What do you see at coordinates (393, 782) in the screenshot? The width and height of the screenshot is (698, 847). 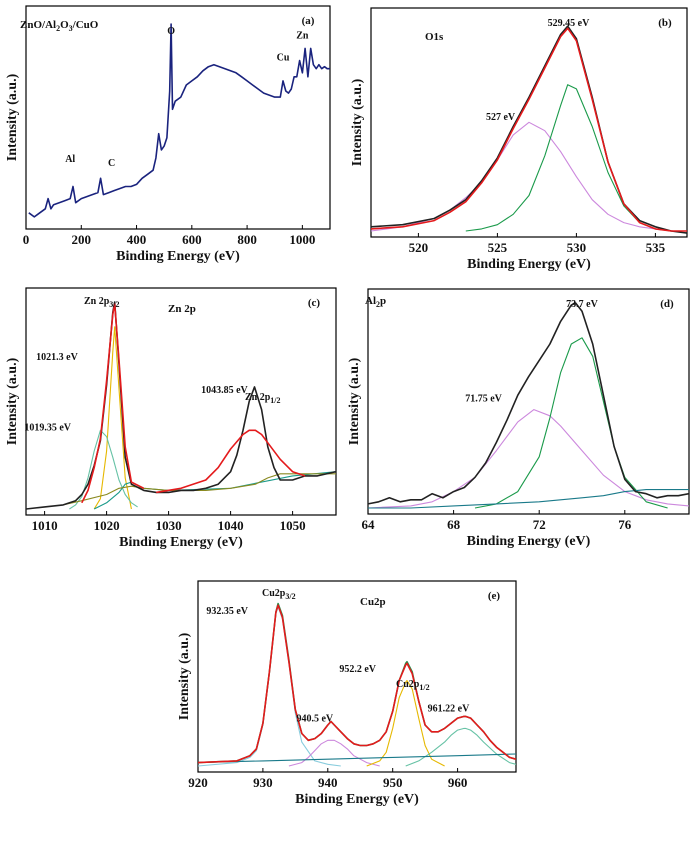 I see `x-tick-label: 950` at bounding box center [393, 782].